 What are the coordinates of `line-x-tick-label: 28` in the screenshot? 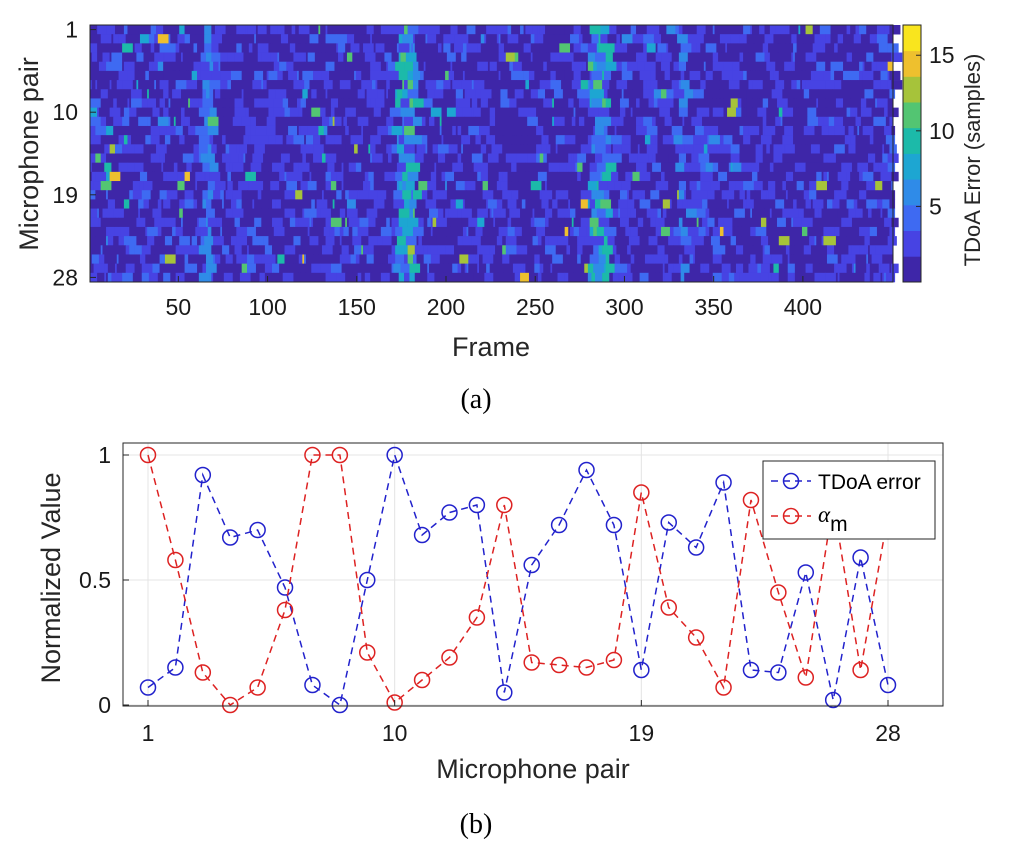 It's located at (888, 733).